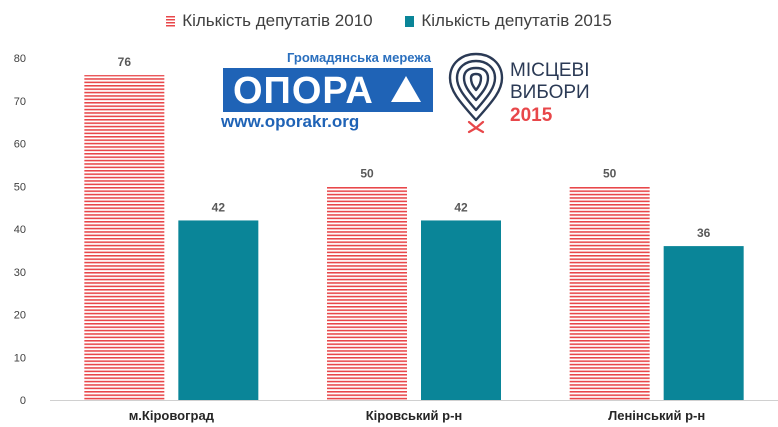 The image size is (778, 427). I want to click on x-category-label: м.Кіровоград, so click(172, 415).